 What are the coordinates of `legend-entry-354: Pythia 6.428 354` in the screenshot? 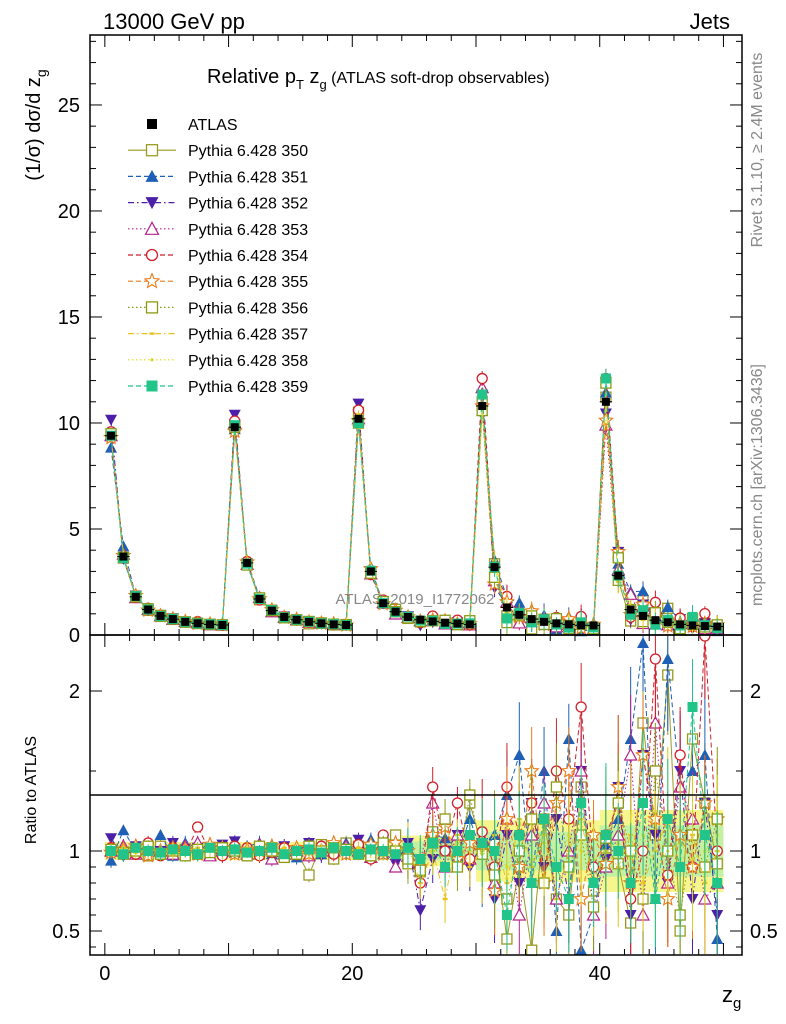 It's located at (218, 256).